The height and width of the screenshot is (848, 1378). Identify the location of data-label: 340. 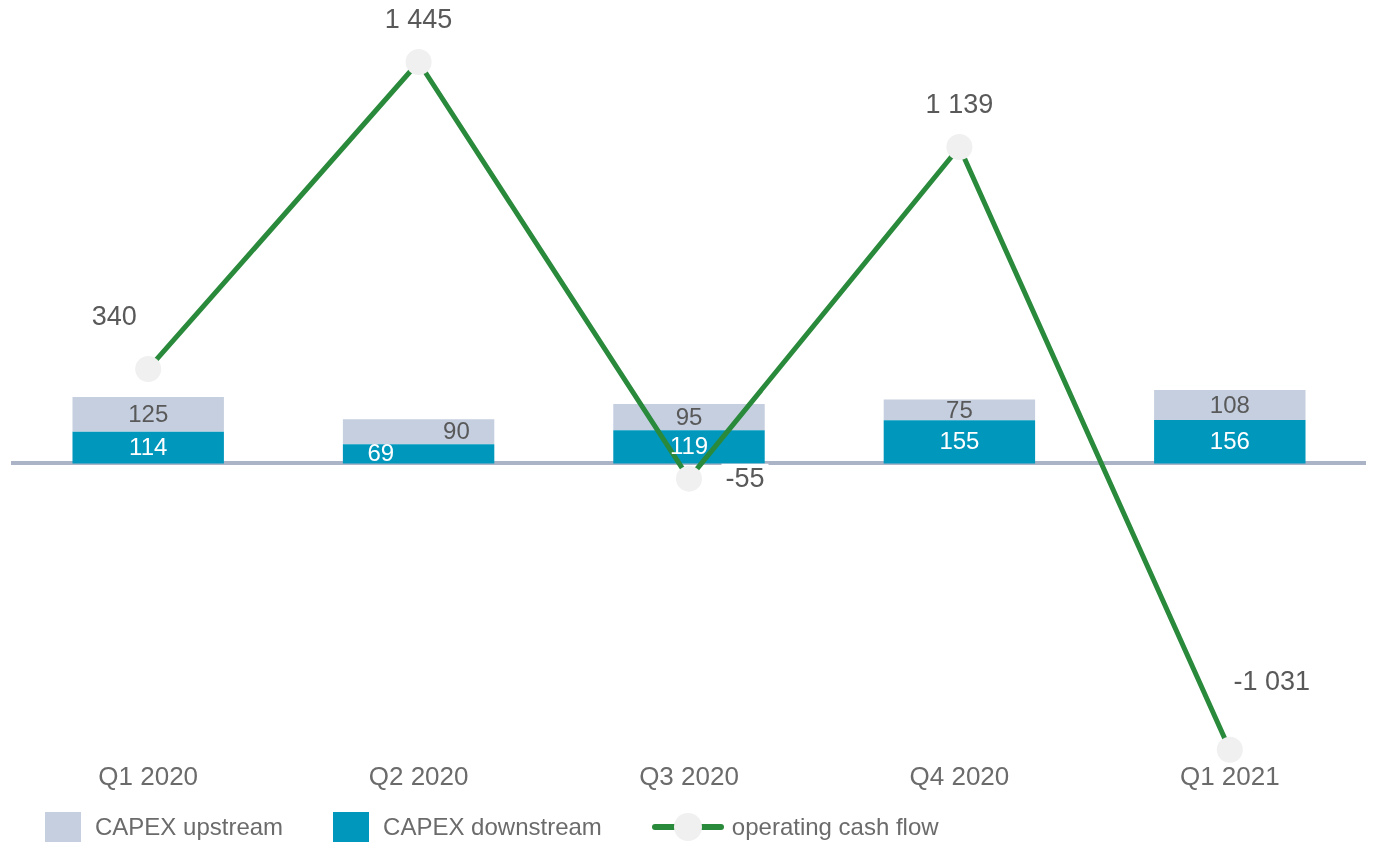
(114, 316).